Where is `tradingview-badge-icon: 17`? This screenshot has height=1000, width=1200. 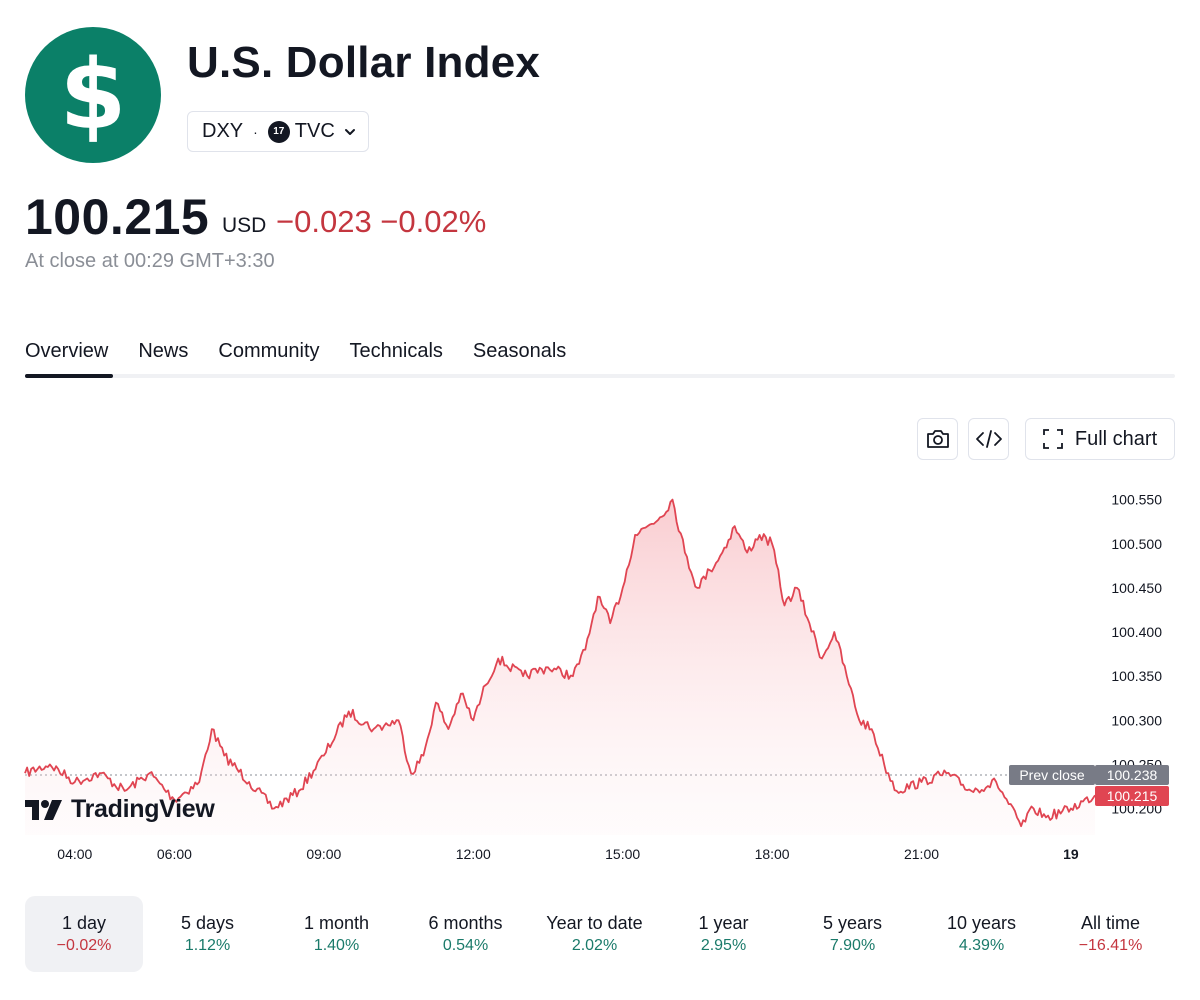
tradingview-badge-icon: 17 is located at coordinates (278, 131).